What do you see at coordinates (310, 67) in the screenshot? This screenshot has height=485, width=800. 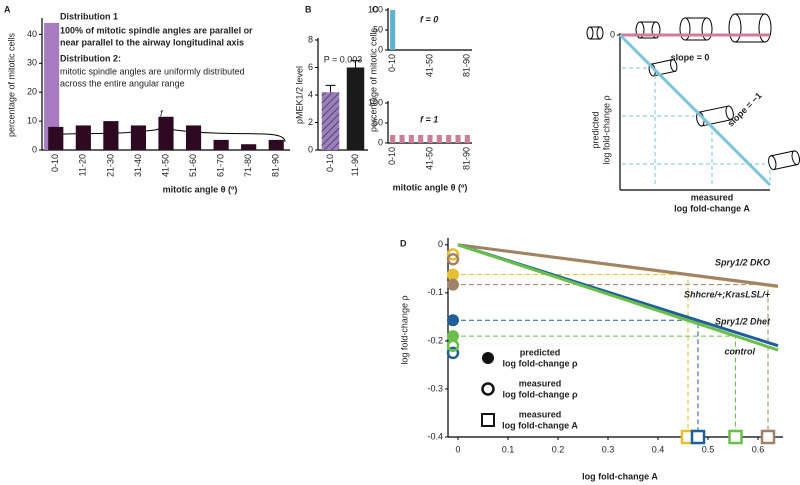 I see `y-tick-label: 6` at bounding box center [310, 67].